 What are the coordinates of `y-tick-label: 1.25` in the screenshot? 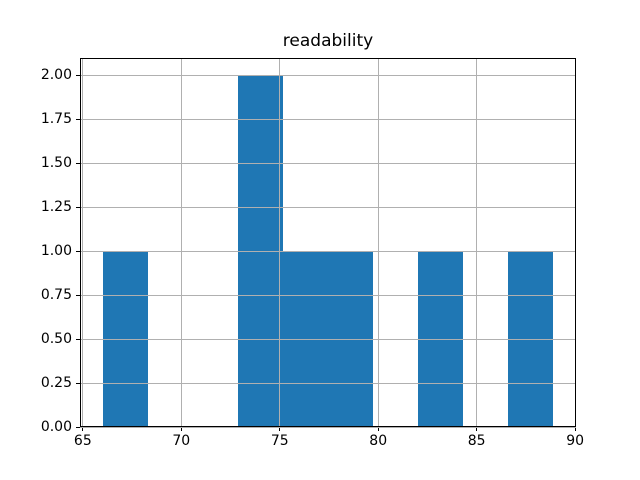 It's located at (56, 207).